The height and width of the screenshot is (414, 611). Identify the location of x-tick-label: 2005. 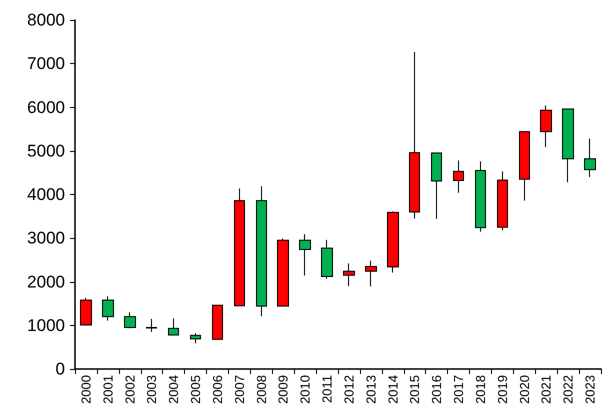
(196, 389).